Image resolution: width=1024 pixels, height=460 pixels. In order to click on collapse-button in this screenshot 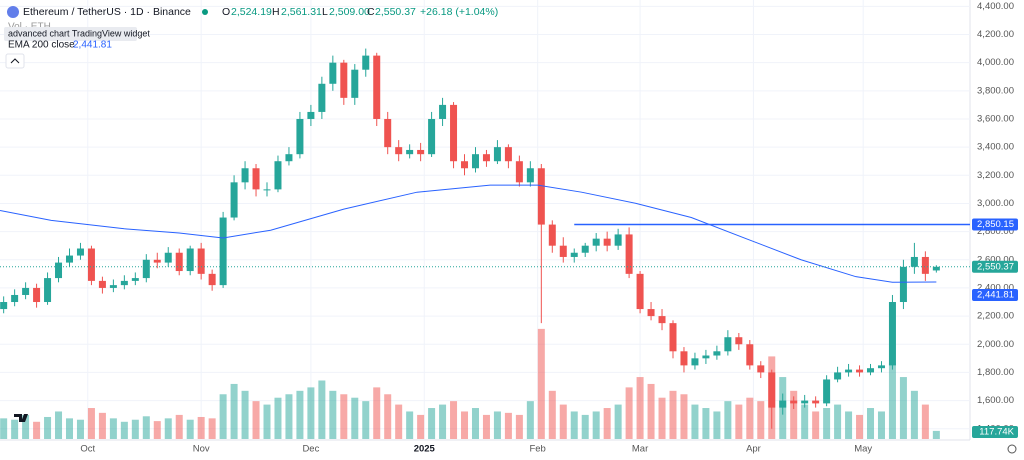, I will do `click(15, 61)`.